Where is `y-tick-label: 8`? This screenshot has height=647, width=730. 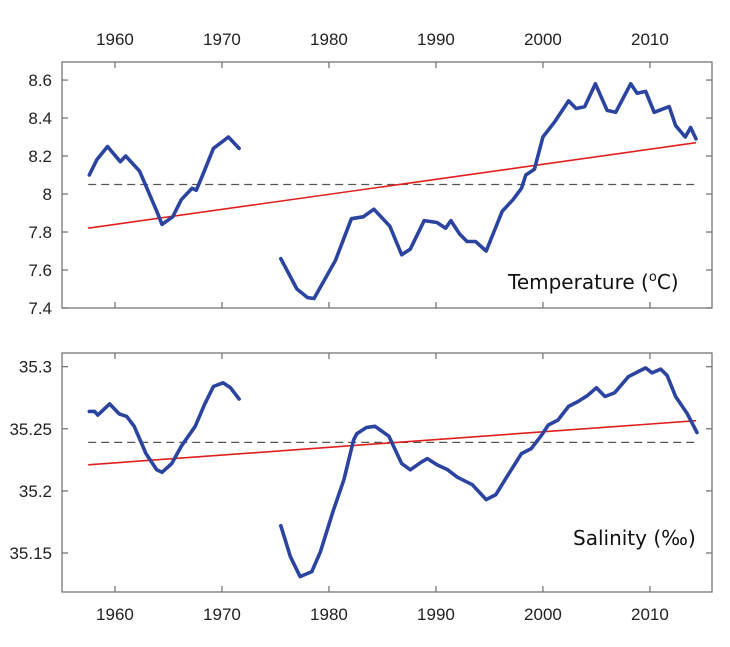
y-tick-label: 8 is located at coordinates (47, 194).